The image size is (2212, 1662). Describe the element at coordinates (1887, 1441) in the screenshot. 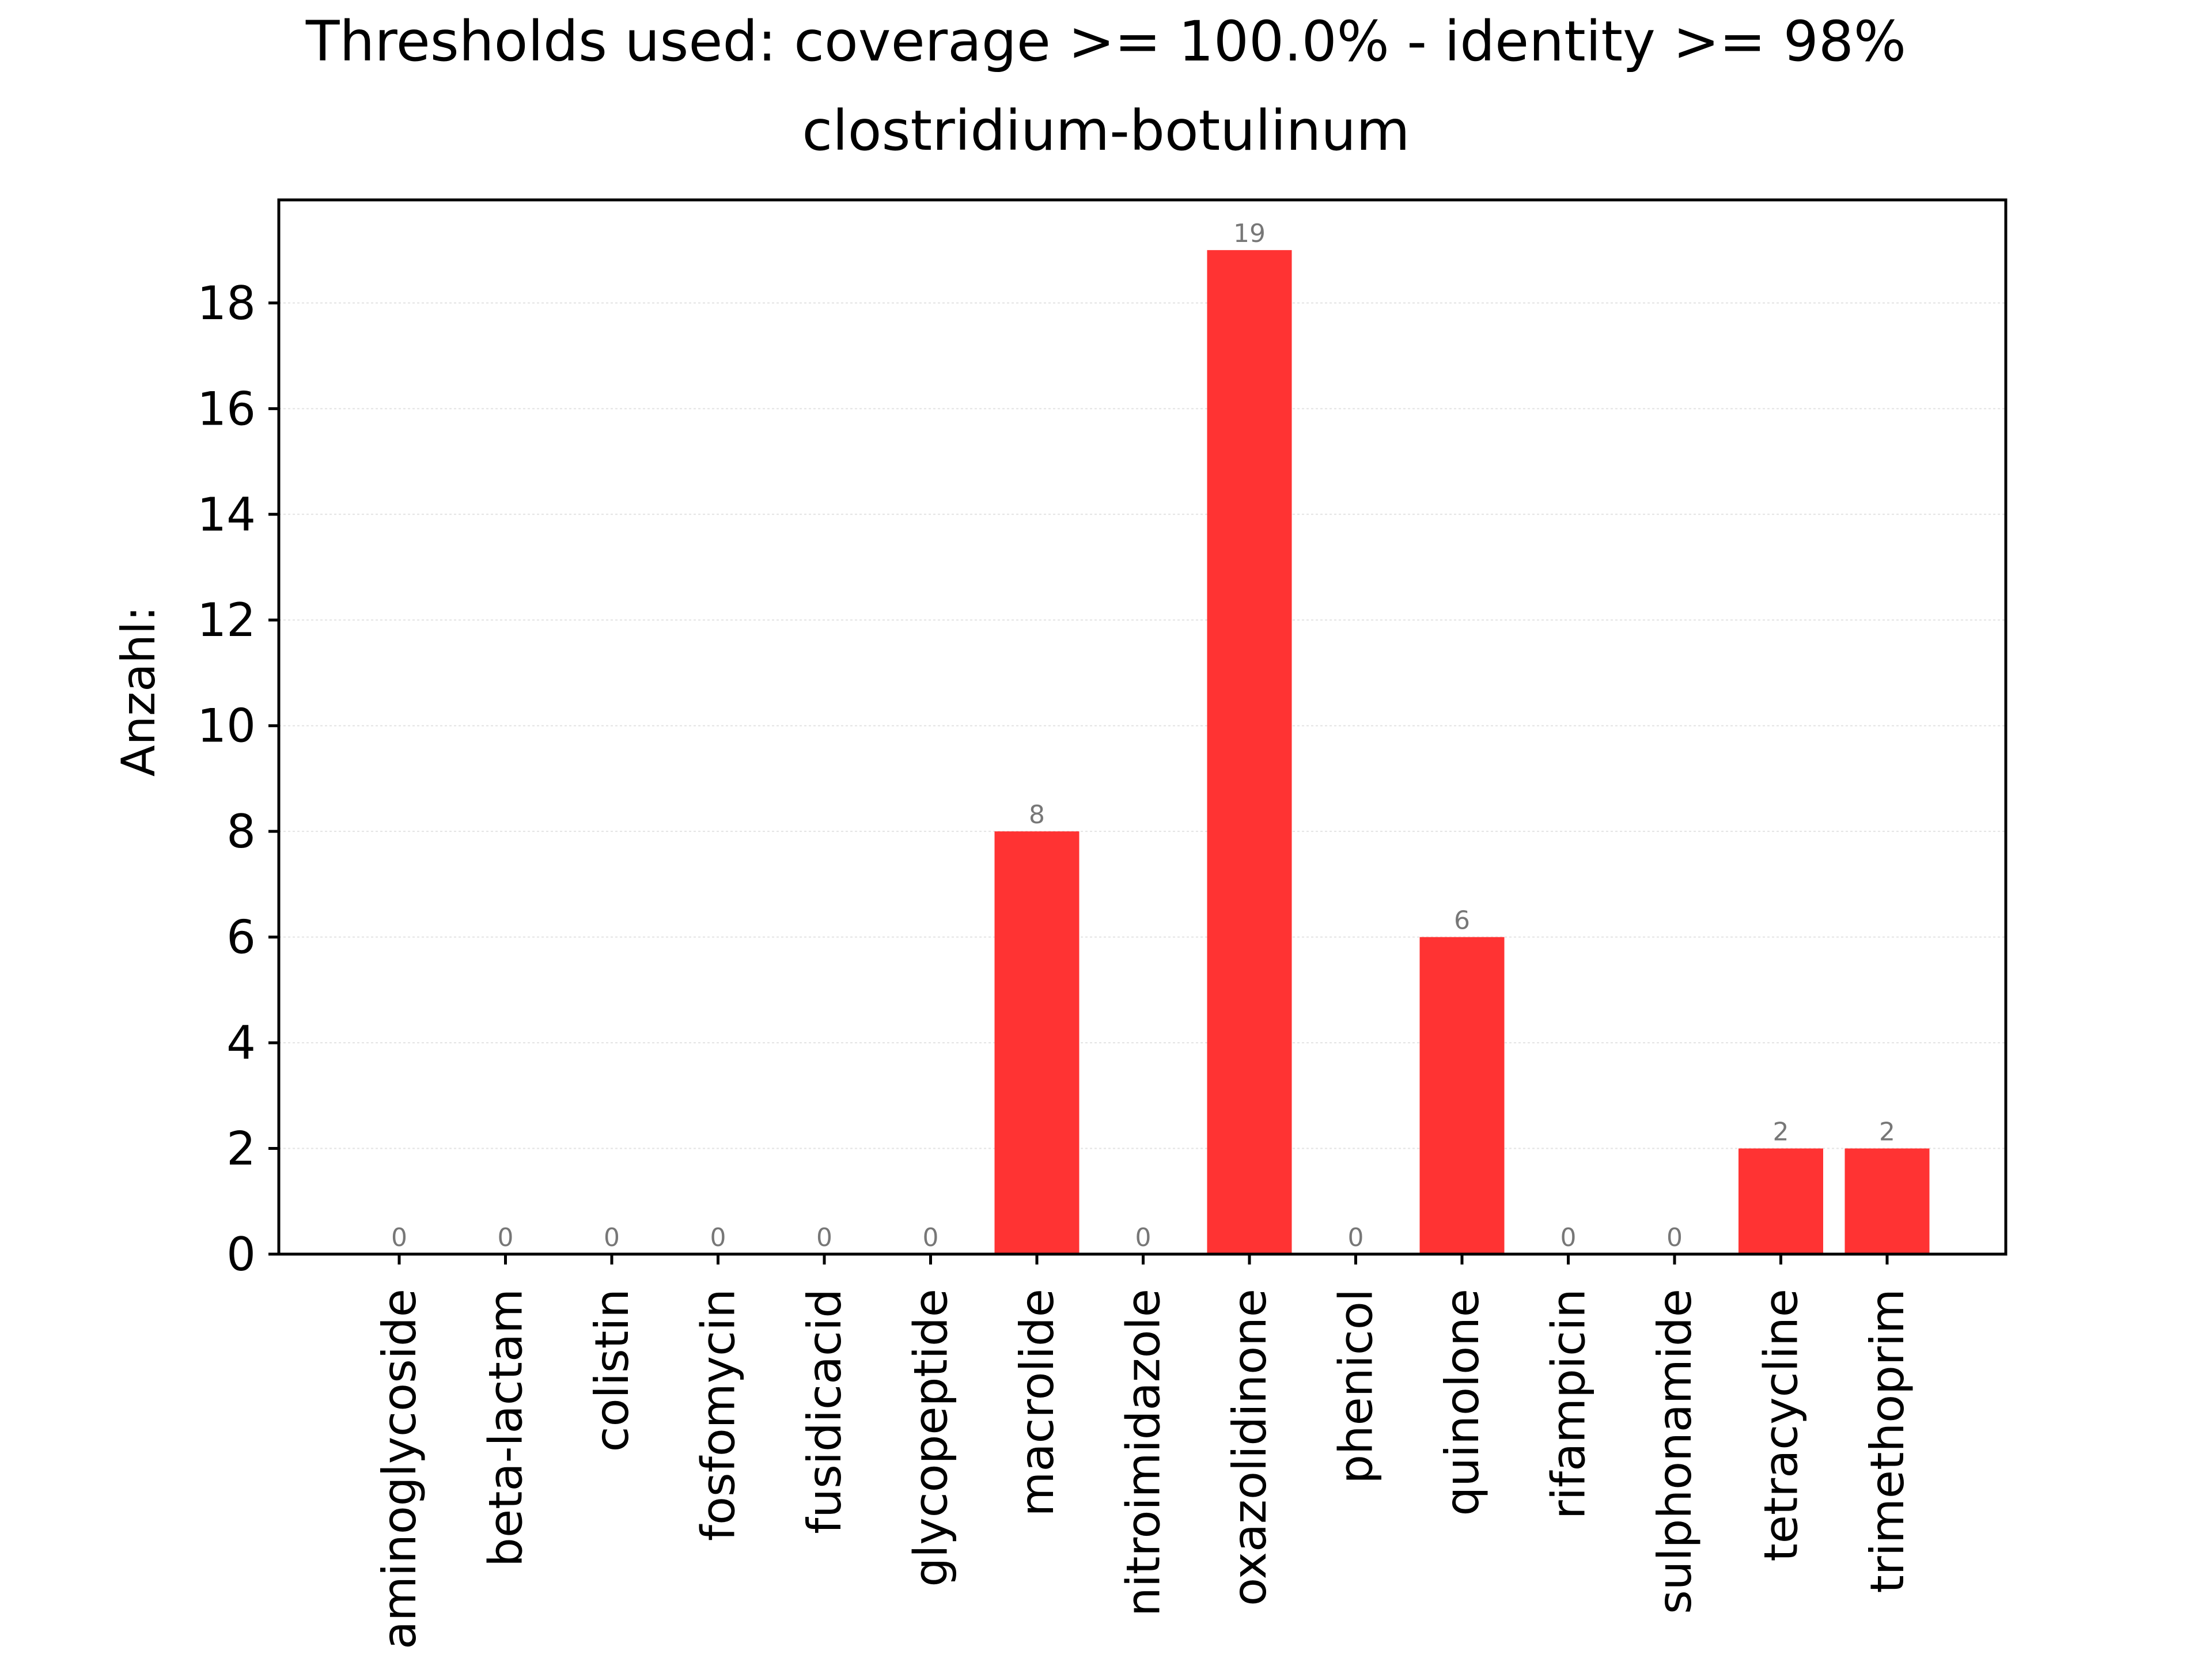

I see `x-tick-label: trimethoprim` at that location.